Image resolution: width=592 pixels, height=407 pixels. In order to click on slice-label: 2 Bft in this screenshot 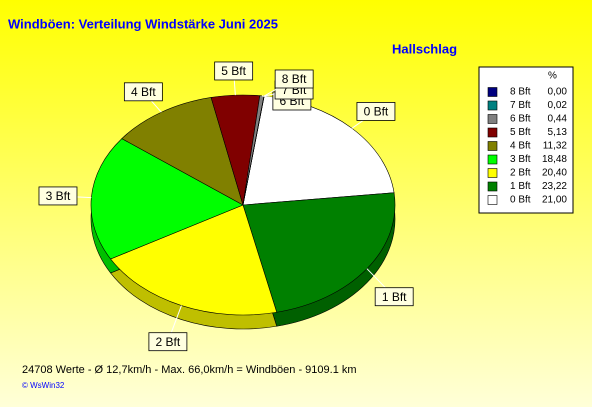, I will do `click(168, 342)`.